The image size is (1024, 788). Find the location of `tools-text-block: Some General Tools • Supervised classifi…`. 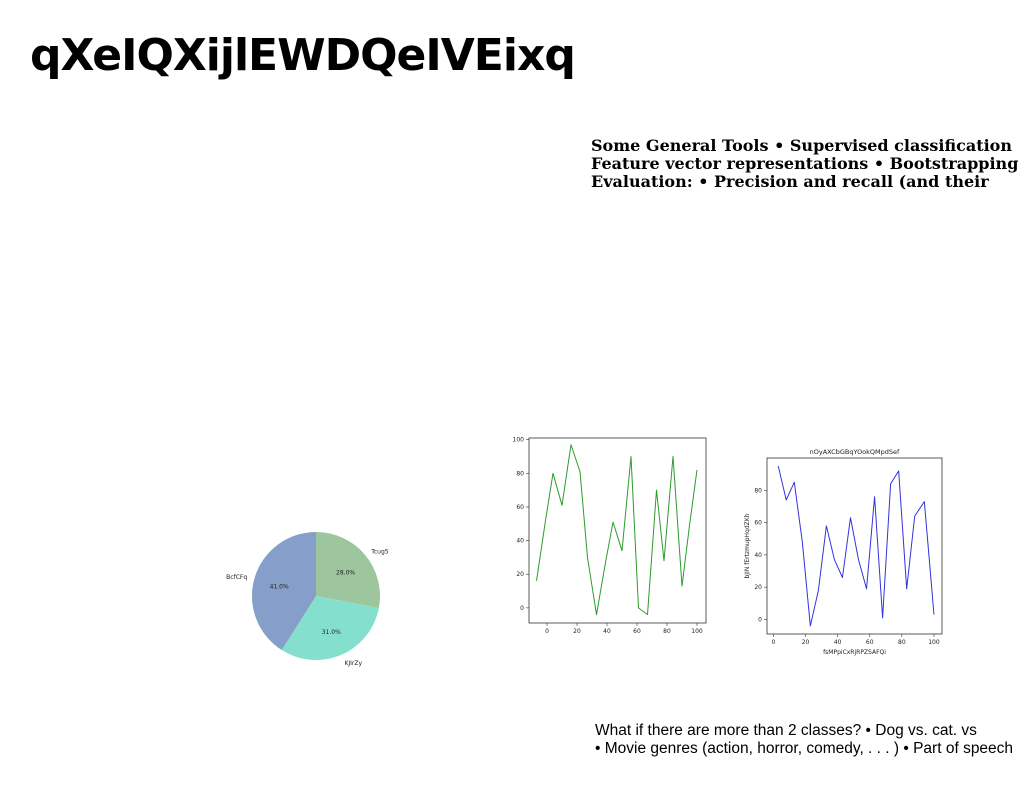

tools-text-block: Some General Tools • Supervised classifi… is located at coordinates (806, 164).